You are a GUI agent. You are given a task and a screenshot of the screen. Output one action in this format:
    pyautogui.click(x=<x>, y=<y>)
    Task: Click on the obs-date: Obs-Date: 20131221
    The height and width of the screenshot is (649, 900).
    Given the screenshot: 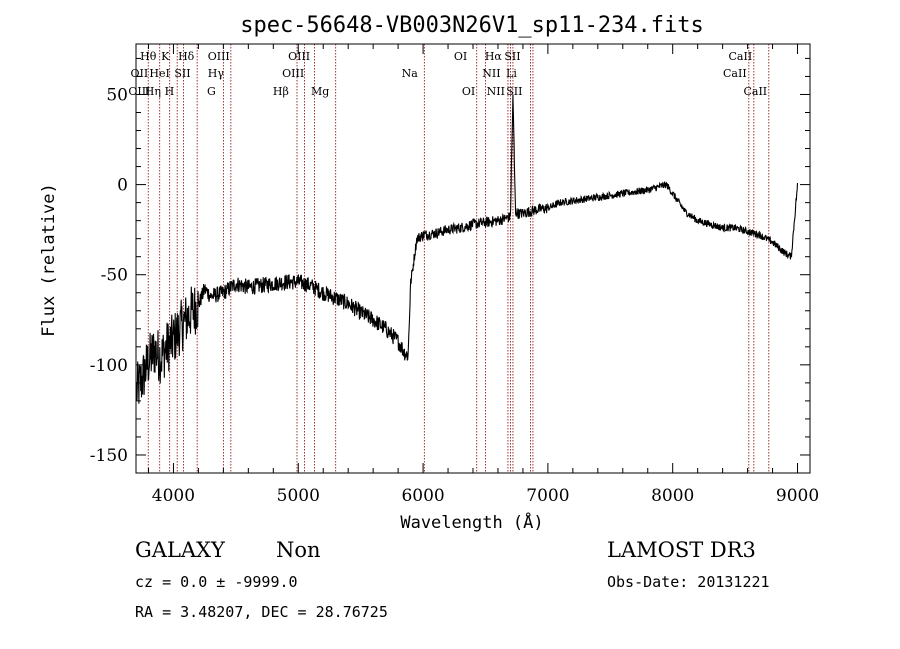 What is the action you would take?
    pyautogui.click(x=688, y=582)
    